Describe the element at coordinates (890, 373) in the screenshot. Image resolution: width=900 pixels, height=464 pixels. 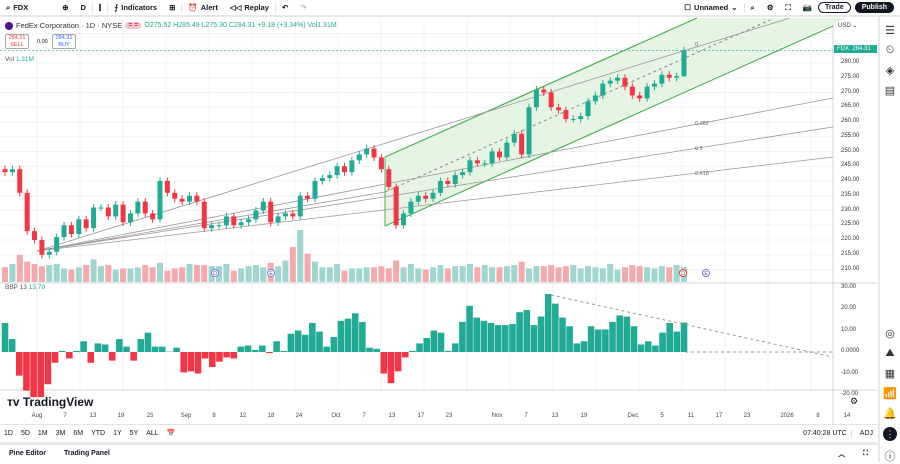
I see `calendar-icon: ▦` at that location.